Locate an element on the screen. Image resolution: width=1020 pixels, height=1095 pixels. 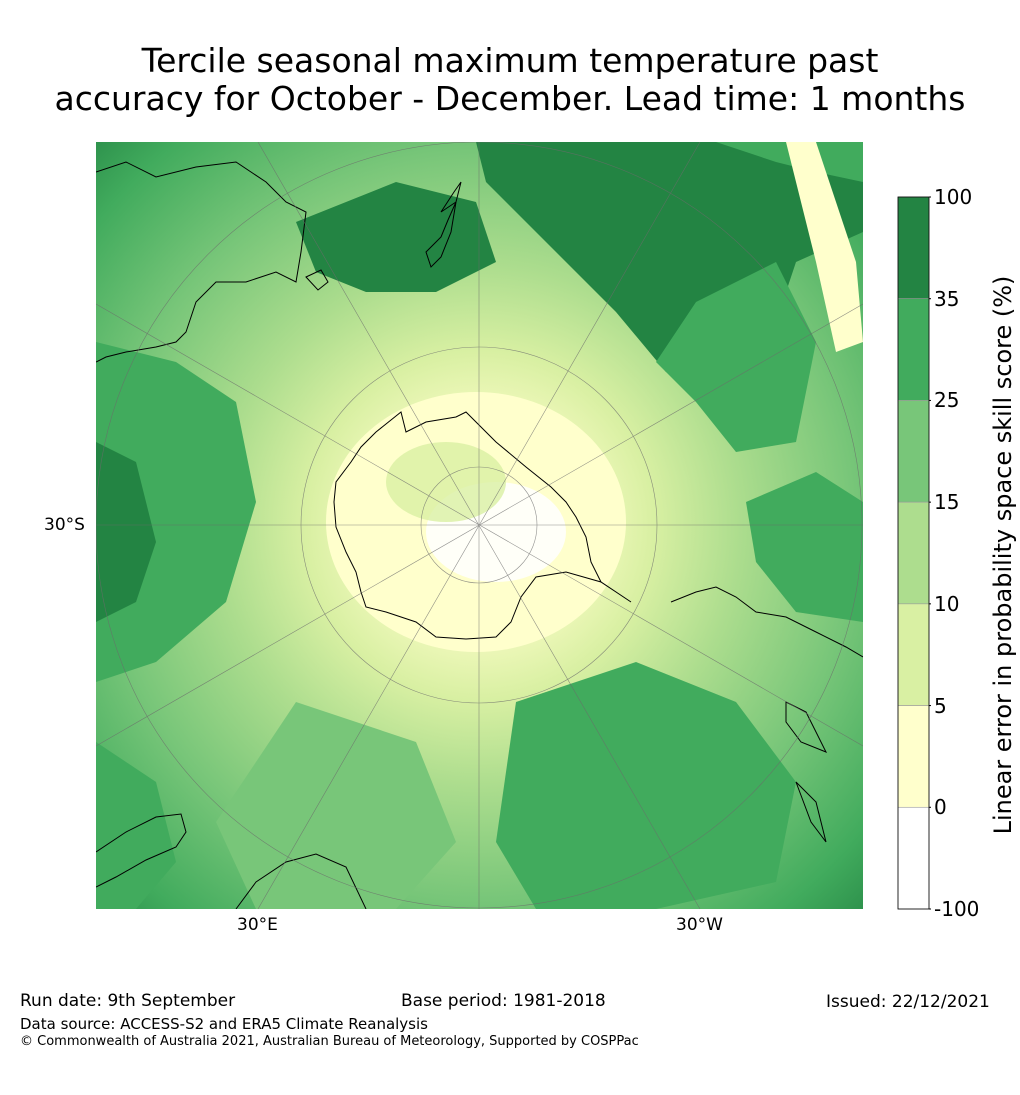
colorbar-tick-label: -100 is located at coordinates (957, 909).